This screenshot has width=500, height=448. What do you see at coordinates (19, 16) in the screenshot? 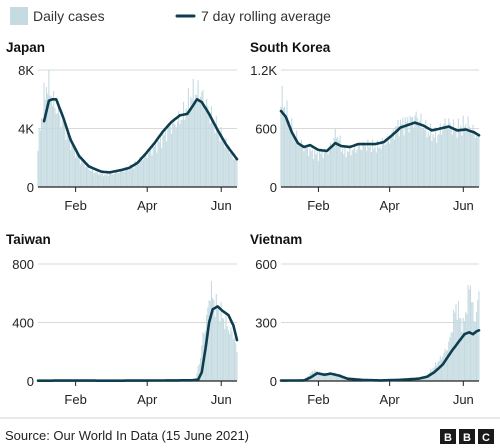
I see `legend-bar-swatch` at bounding box center [19, 16].